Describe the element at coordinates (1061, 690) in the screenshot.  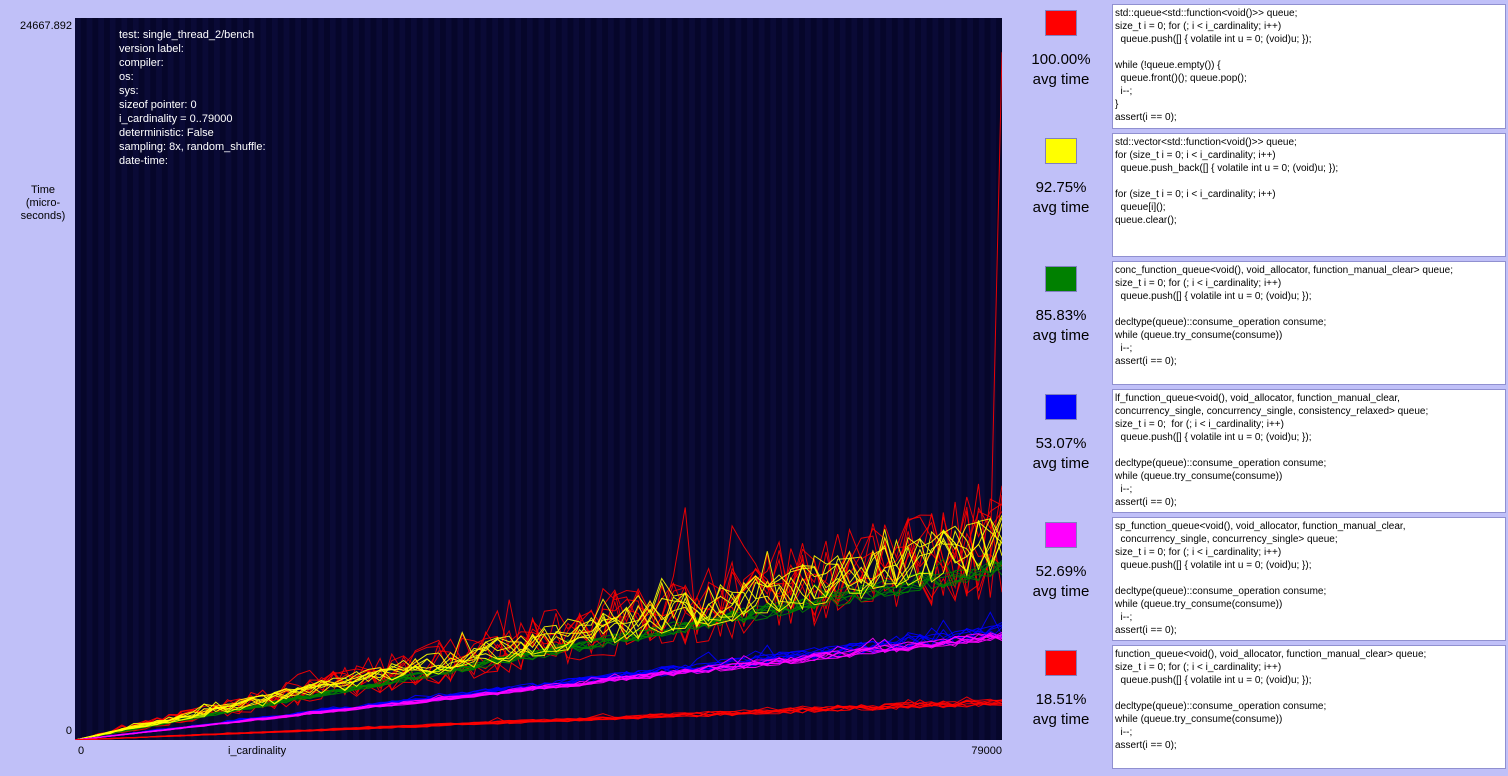
I see `legend-item: 18.51% avg time` at that location.